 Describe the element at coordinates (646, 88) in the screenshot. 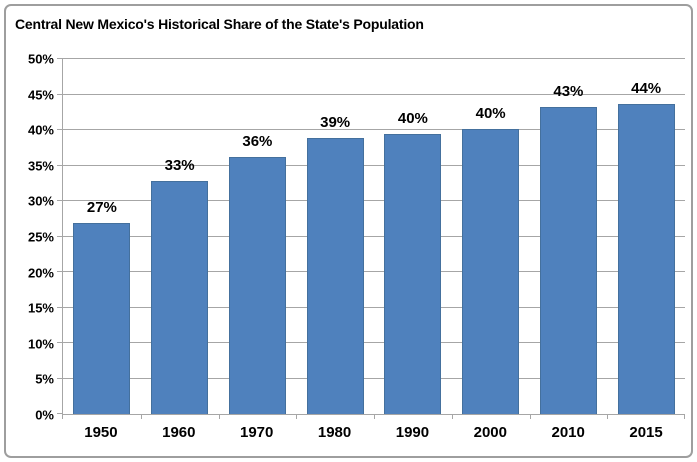

I see `bar-value-label-2015: 44%` at that location.